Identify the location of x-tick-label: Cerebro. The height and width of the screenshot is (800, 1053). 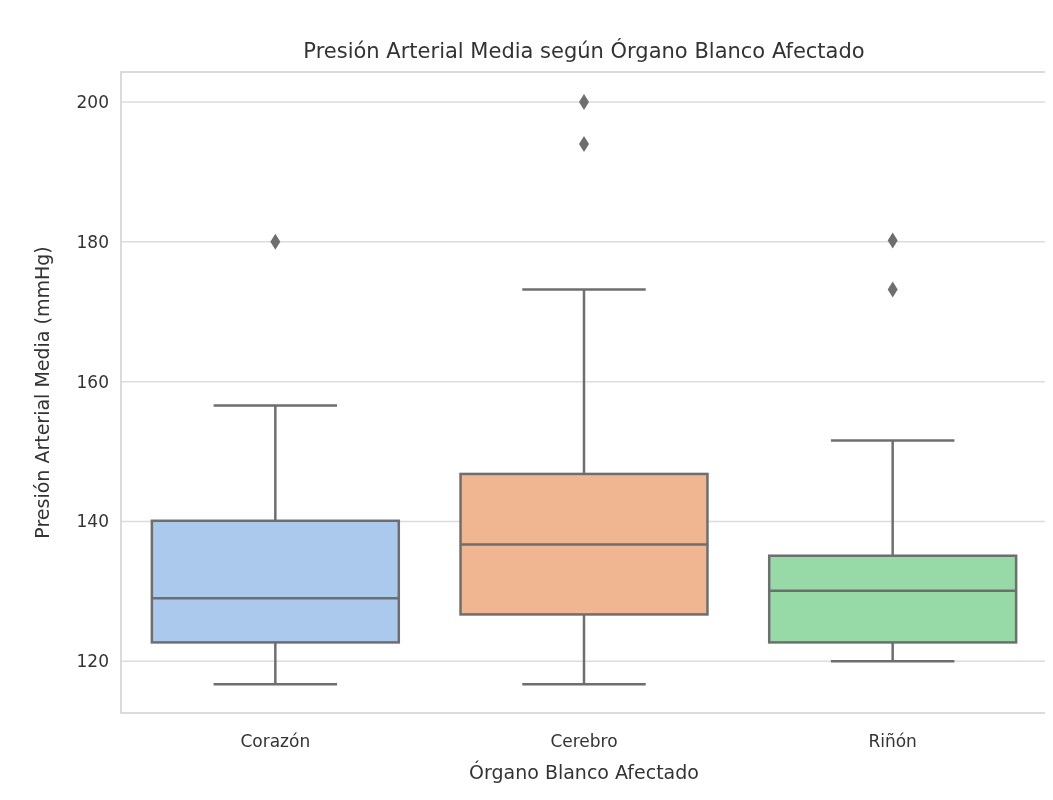
(584, 741).